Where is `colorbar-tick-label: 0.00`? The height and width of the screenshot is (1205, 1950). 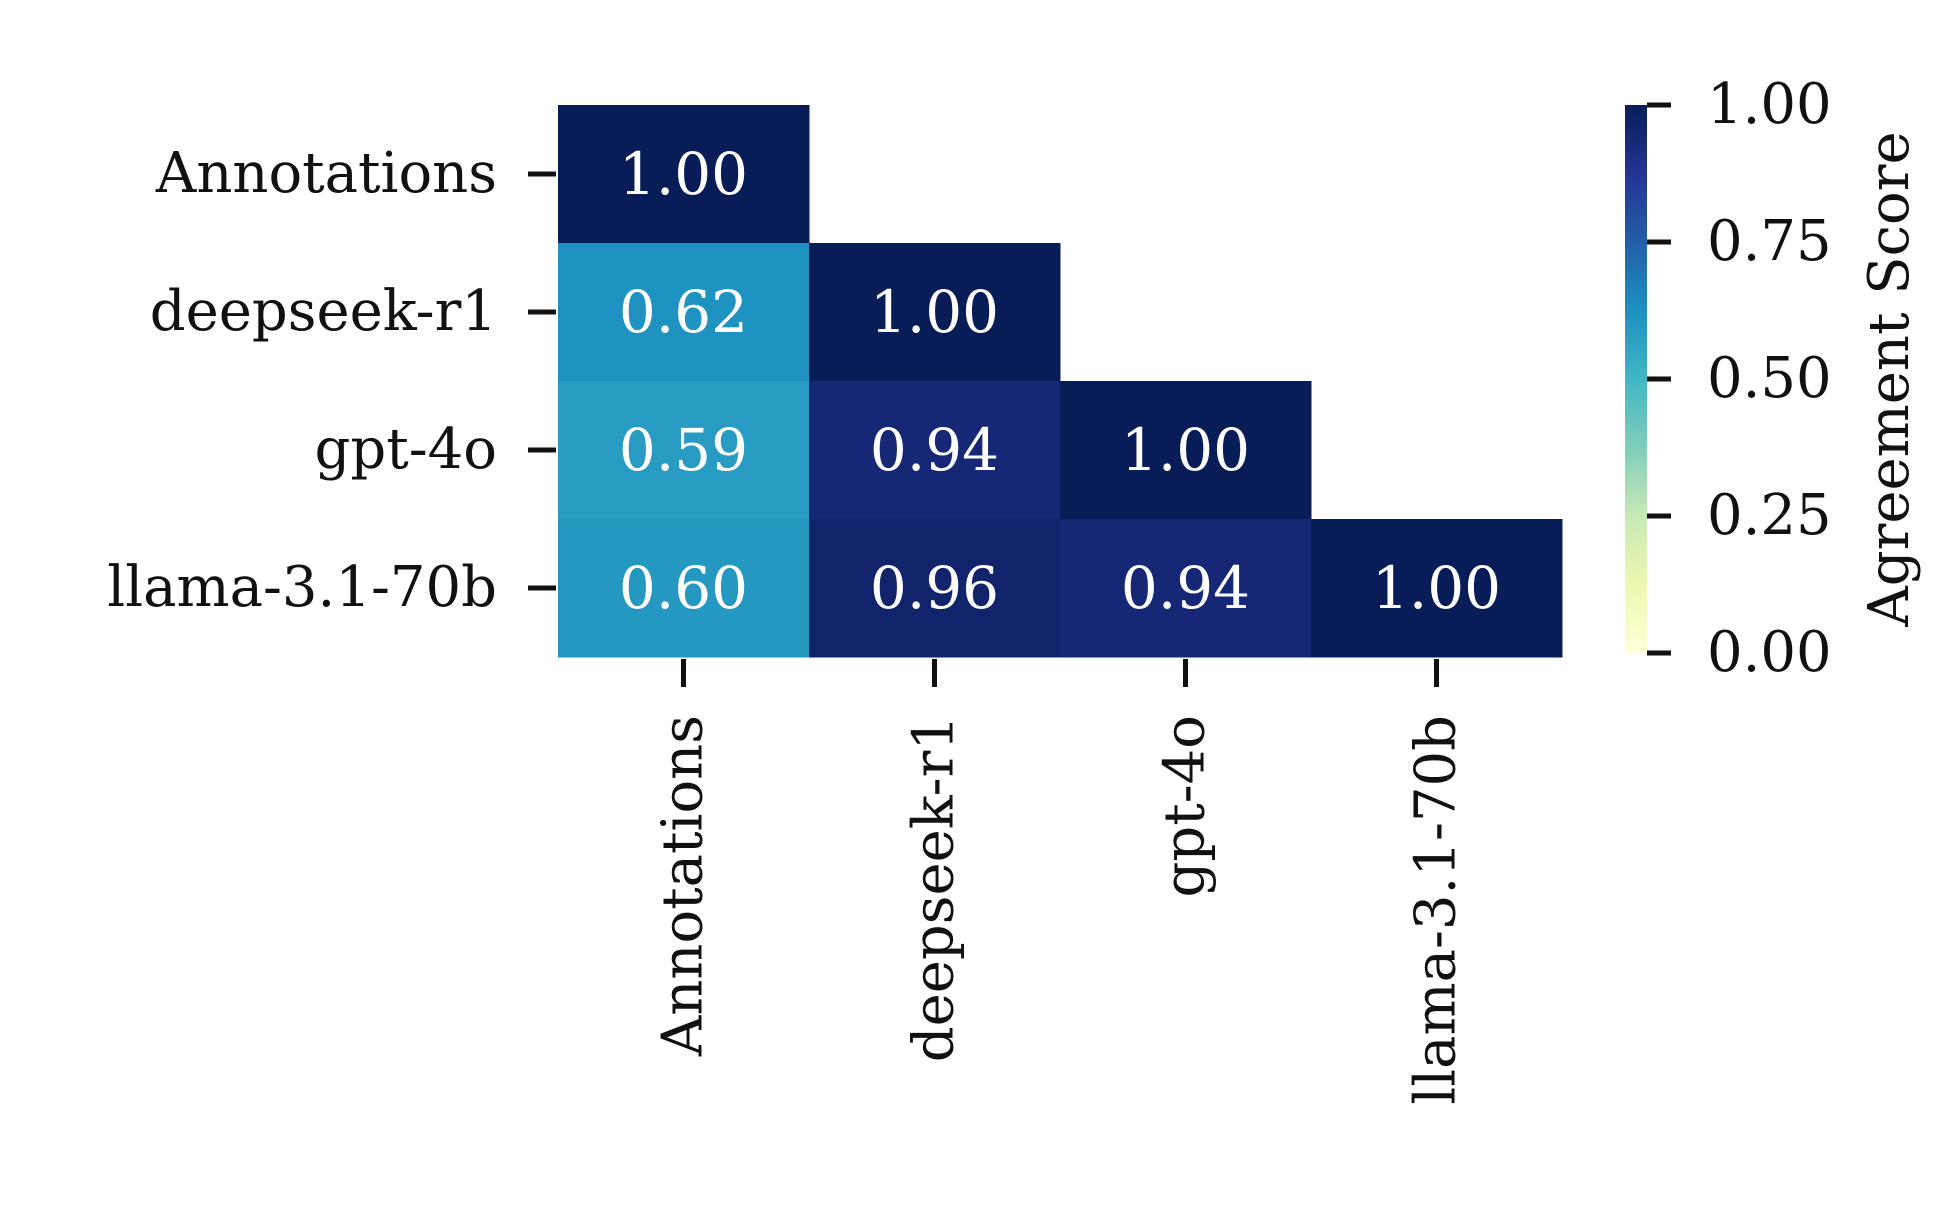 colorbar-tick-label: 0.00 is located at coordinates (1769, 652).